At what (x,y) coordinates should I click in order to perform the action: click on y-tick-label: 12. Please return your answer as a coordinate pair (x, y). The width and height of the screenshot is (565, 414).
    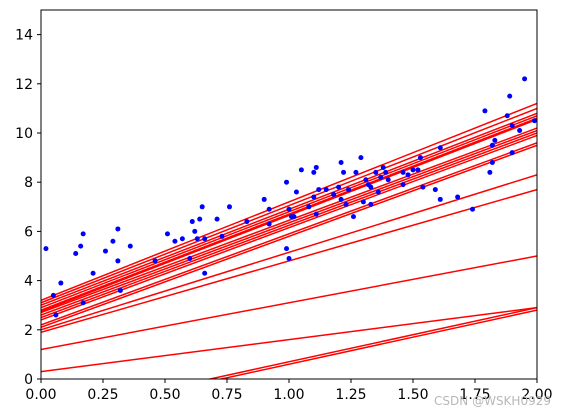
    Looking at the image, I should click on (24, 85).